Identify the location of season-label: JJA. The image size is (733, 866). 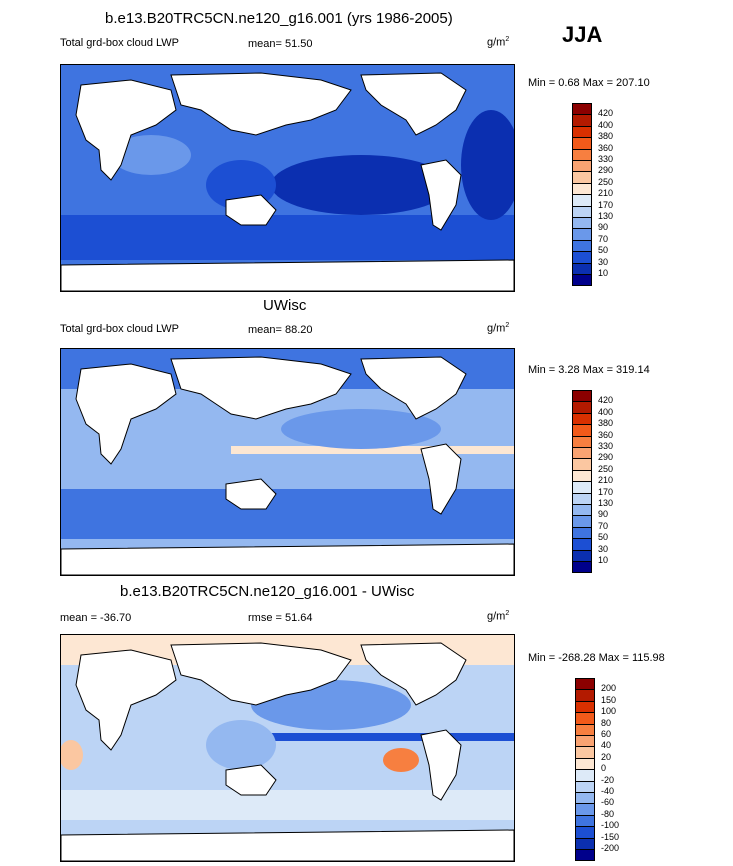
(582, 34).